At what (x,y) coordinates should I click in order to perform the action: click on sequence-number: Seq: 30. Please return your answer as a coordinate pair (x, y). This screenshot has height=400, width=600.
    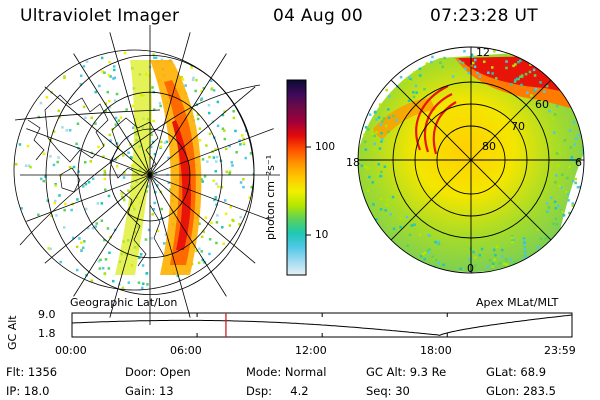
    Looking at the image, I should click on (388, 391).